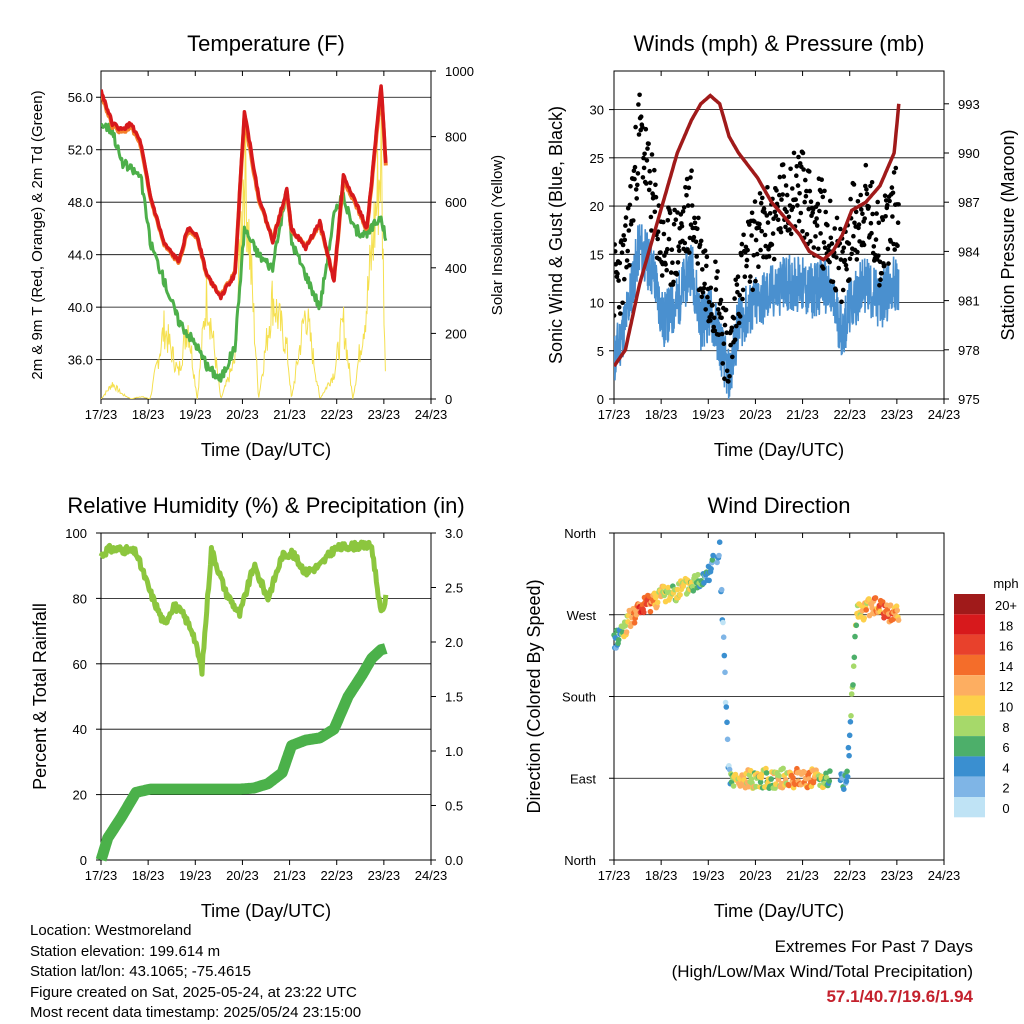 This screenshot has height=1024, width=1024. I want to click on y-tick-label: East, so click(583, 778).